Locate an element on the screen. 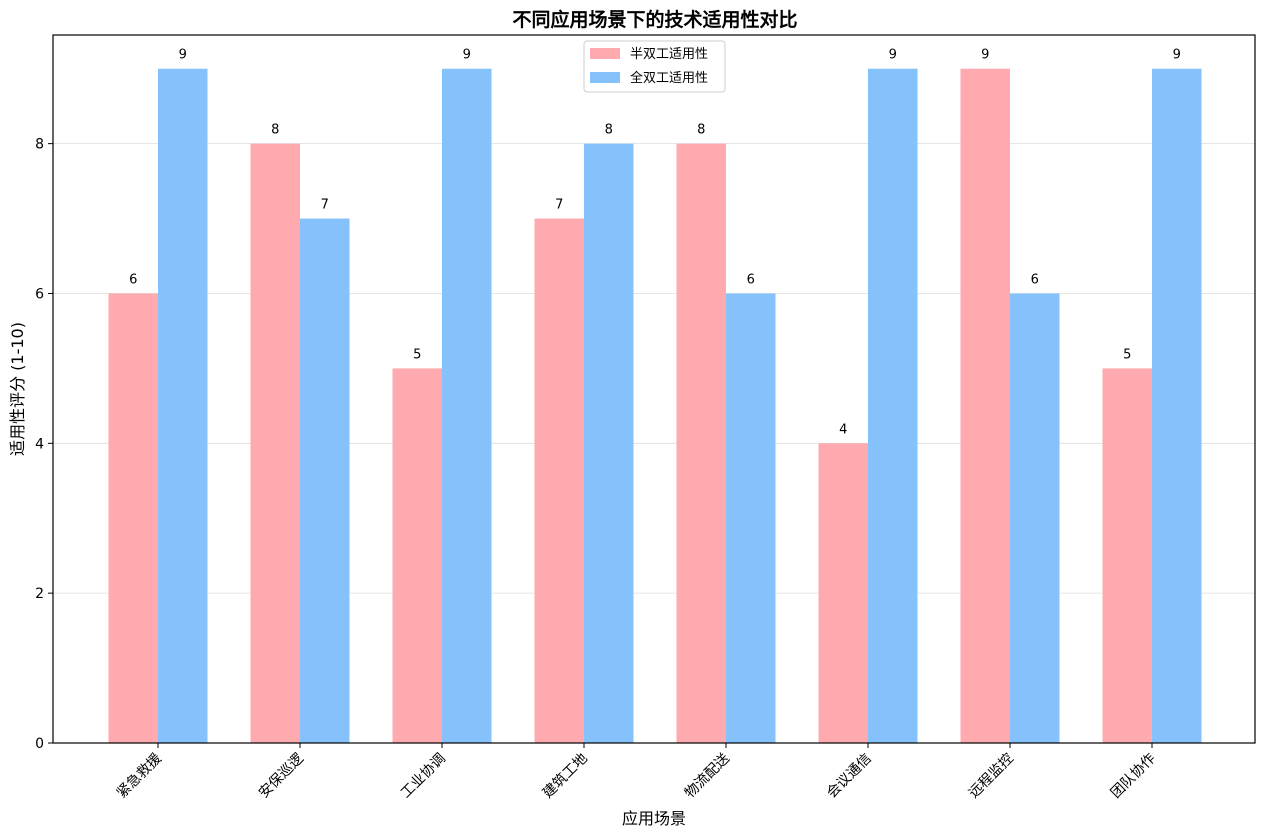 The height and width of the screenshot is (839, 1266). legend-label-half-duplex: 半双工适用性 is located at coordinates (669, 54).